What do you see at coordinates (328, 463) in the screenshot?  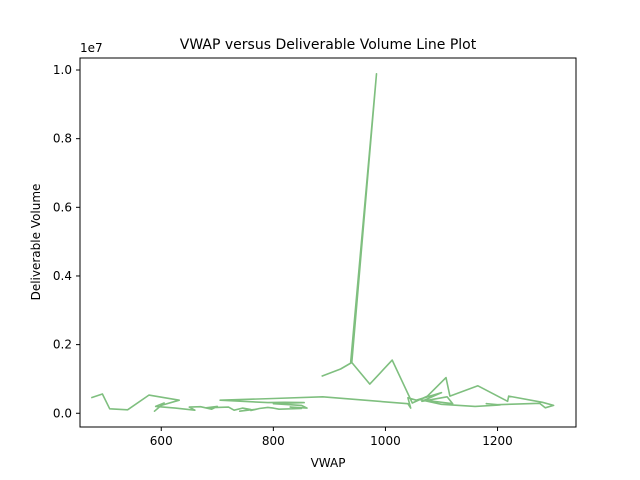 I see `x-axis-label: VWAP` at bounding box center [328, 463].